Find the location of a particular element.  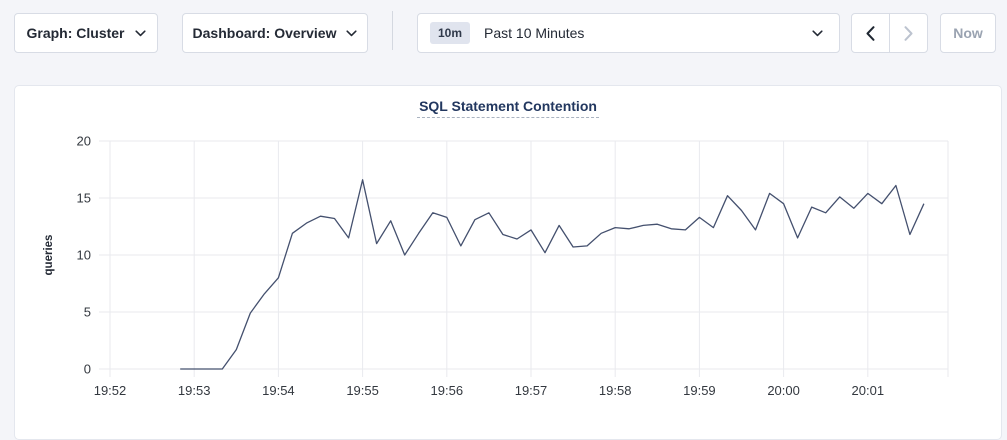

svg-text: 5 is located at coordinates (87, 312).